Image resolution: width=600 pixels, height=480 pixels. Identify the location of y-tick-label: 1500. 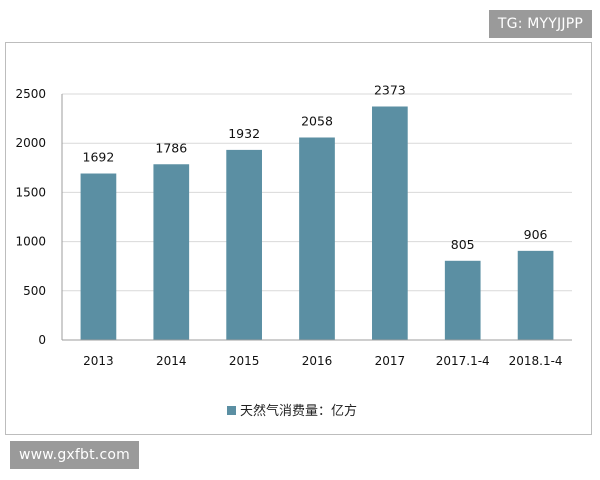
(30, 192).